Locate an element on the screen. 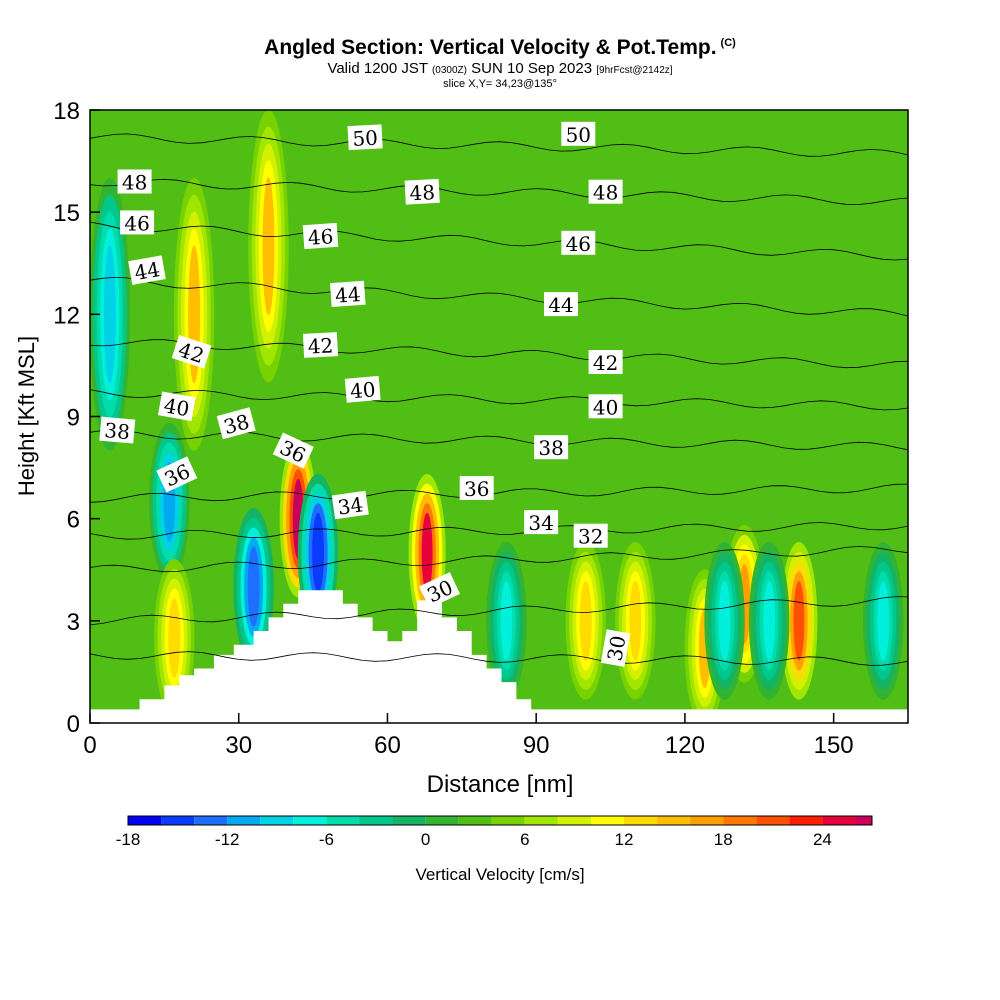 The height and width of the screenshot is (1000, 1000). x-tick-label: 90 is located at coordinates (536, 745).